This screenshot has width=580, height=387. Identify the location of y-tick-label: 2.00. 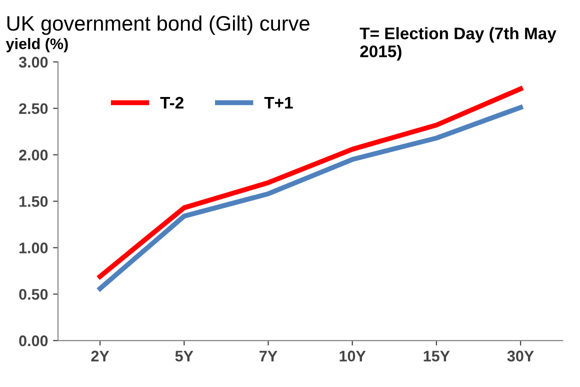
(33, 155).